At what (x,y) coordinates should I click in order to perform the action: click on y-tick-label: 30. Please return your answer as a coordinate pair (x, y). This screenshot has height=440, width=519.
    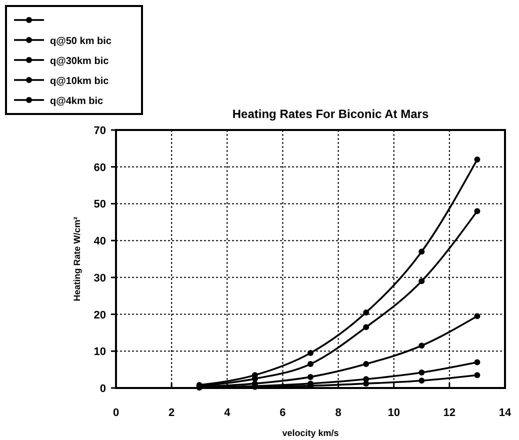
    Looking at the image, I should click on (100, 278).